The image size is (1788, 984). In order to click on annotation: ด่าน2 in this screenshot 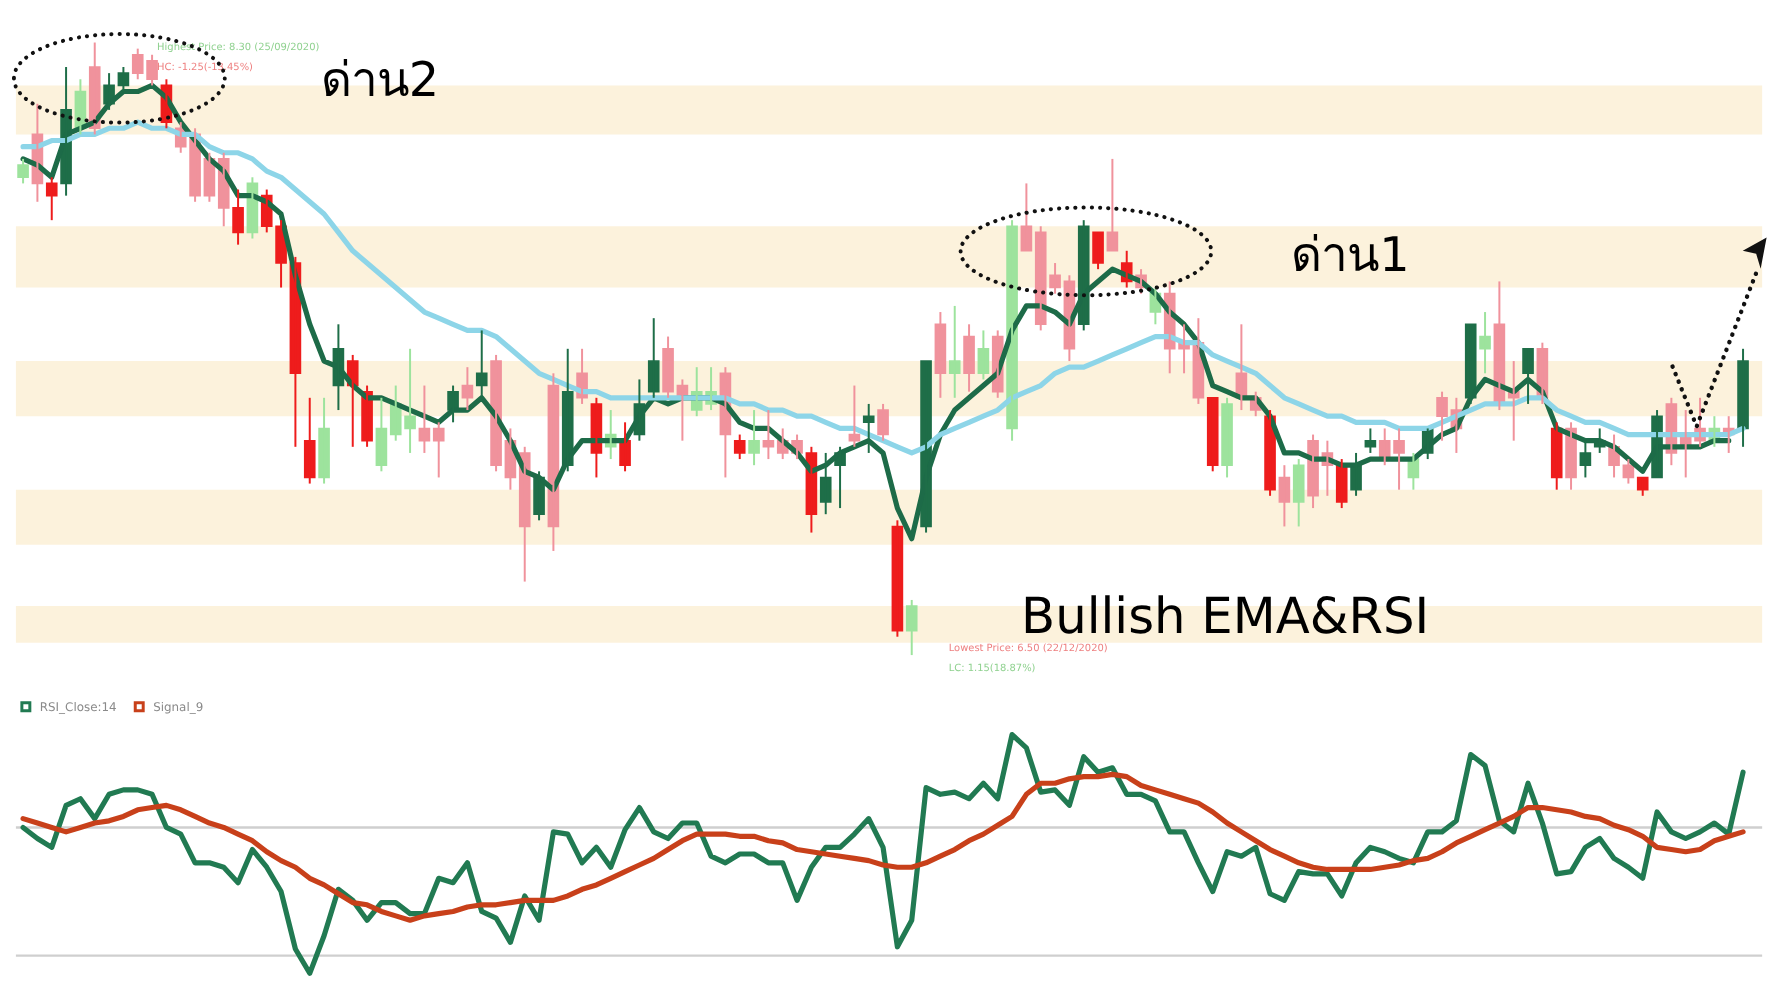, I will do `click(380, 80)`.